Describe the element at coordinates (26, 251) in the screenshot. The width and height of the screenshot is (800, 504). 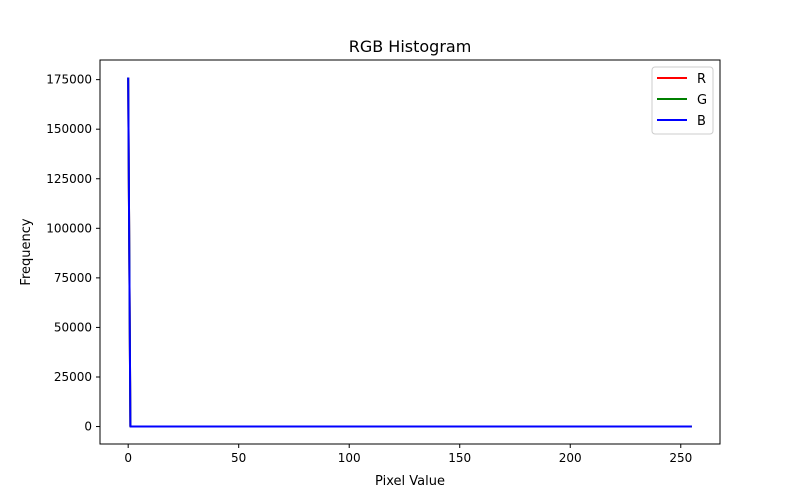
I see `y-axis-label: Frequency` at that location.